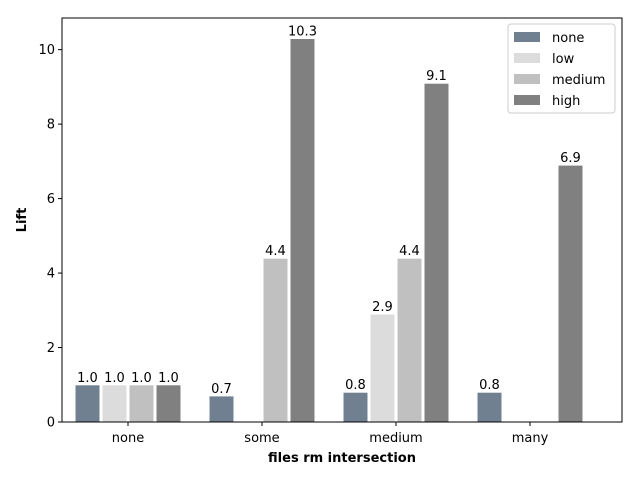 Image resolution: width=640 pixels, height=480 pixels. Describe the element at coordinates (87, 403) in the screenshot. I see `bar-none-none` at that location.